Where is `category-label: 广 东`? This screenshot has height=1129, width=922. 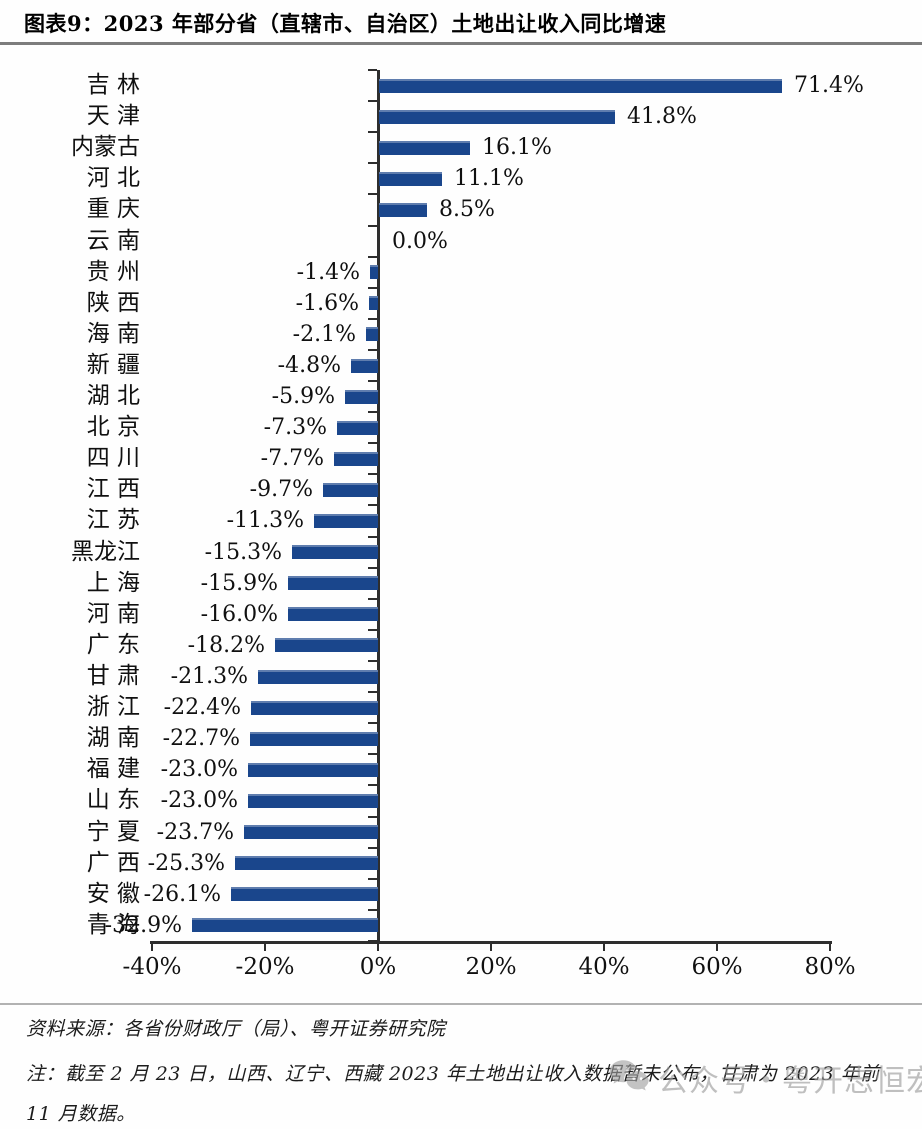
category-label: 广 东 is located at coordinates (113, 644).